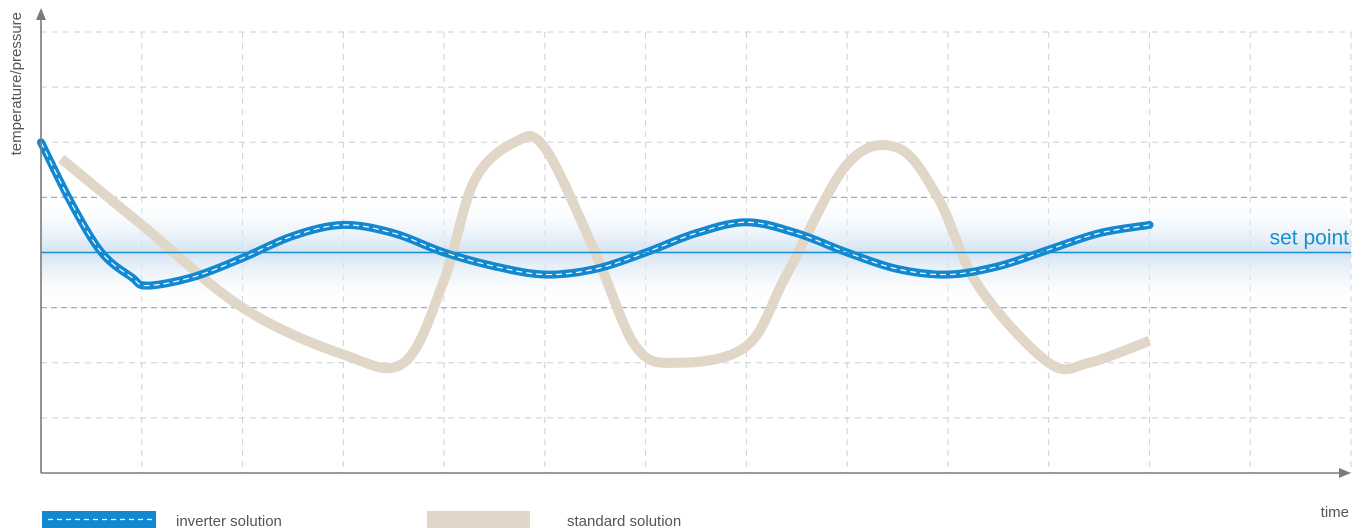 This screenshot has width=1363, height=528. Describe the element at coordinates (1310, 238) in the screenshot. I see `setpoint-label: set point` at that location.